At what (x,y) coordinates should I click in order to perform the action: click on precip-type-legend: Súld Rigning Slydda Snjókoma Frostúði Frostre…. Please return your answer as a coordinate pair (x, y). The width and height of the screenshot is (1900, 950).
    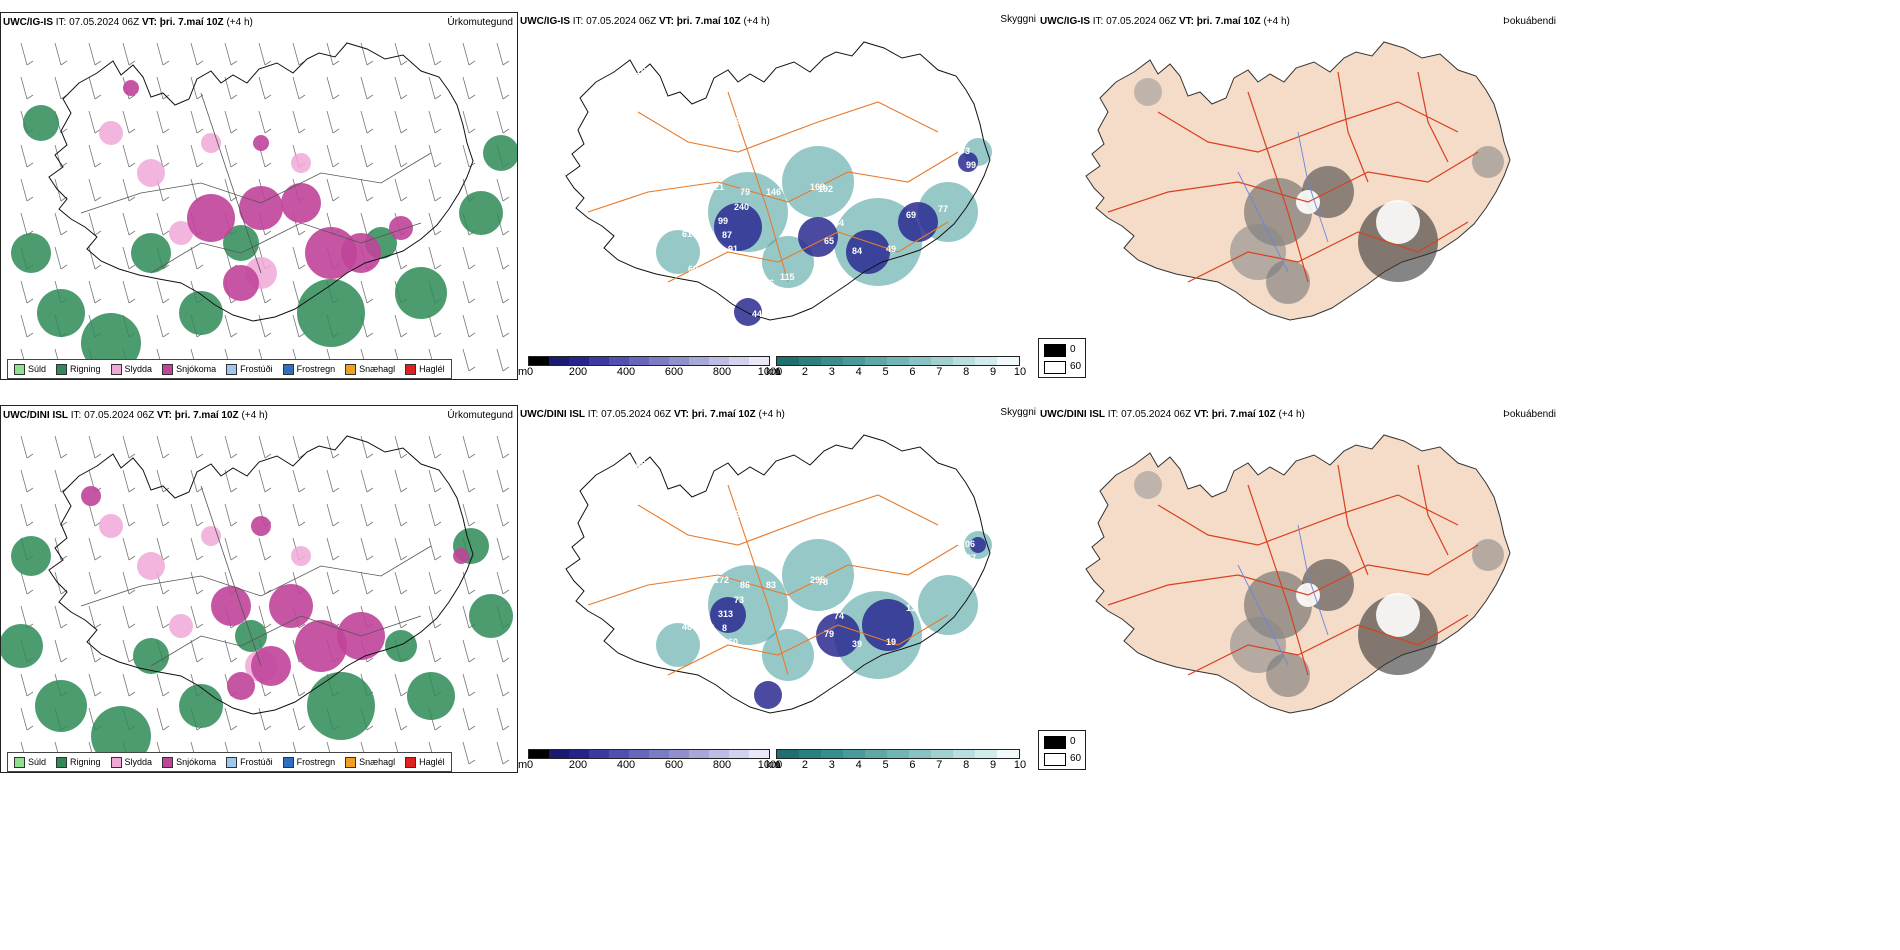
    Looking at the image, I should click on (229, 762).